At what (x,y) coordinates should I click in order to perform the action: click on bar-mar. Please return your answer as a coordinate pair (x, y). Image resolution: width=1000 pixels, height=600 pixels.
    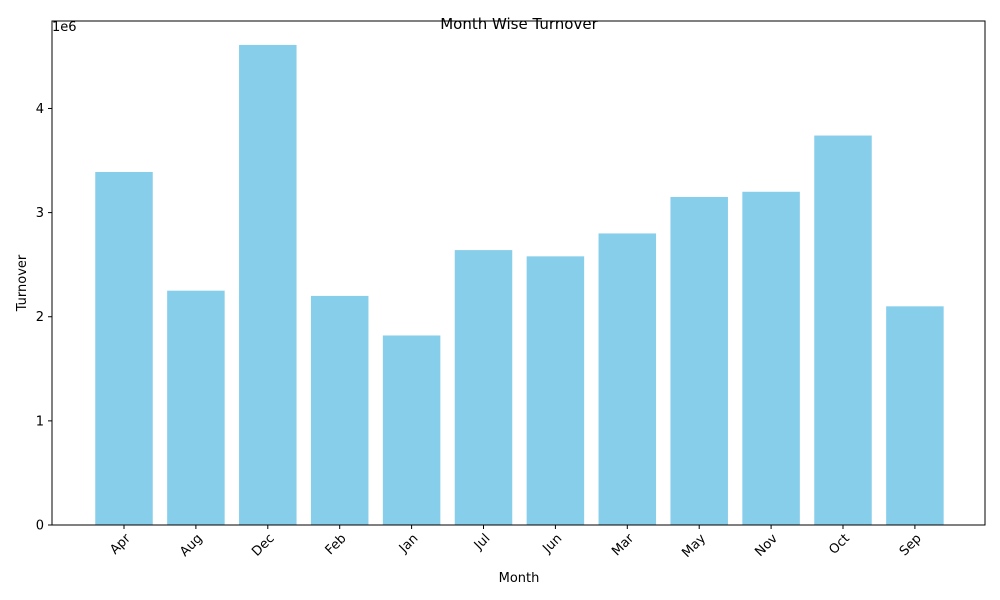
    Looking at the image, I should click on (627, 379).